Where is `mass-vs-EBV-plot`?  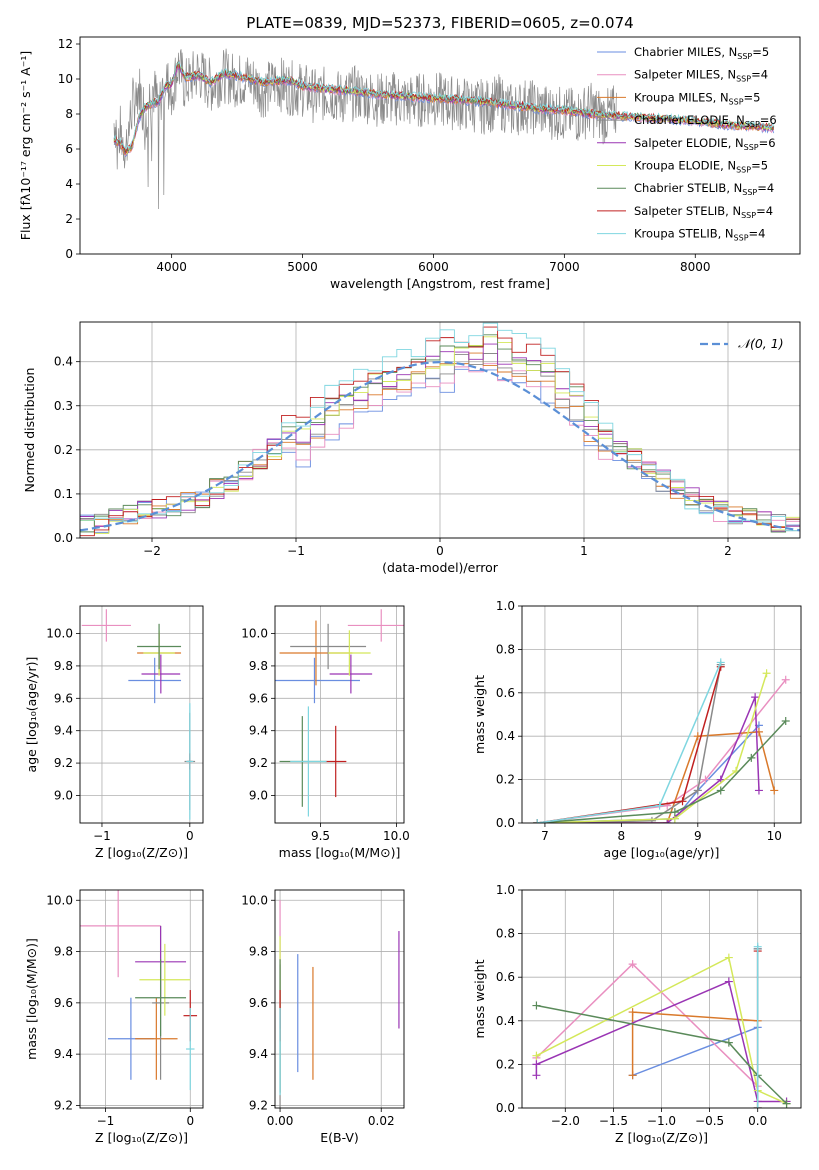
mass-vs-EBV-plot is located at coordinates (339, 1004).